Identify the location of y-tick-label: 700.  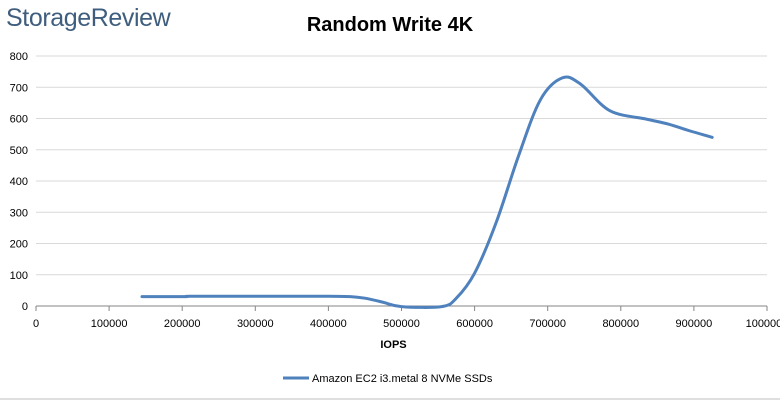
(19, 88).